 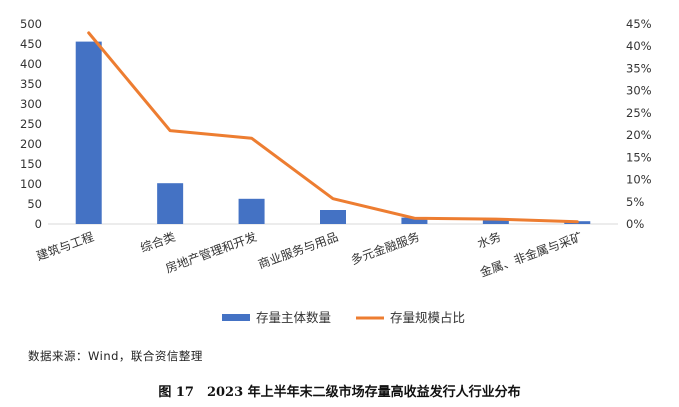 What do you see at coordinates (489, 240) in the screenshot?
I see `x-tick-label: 水务` at bounding box center [489, 240].